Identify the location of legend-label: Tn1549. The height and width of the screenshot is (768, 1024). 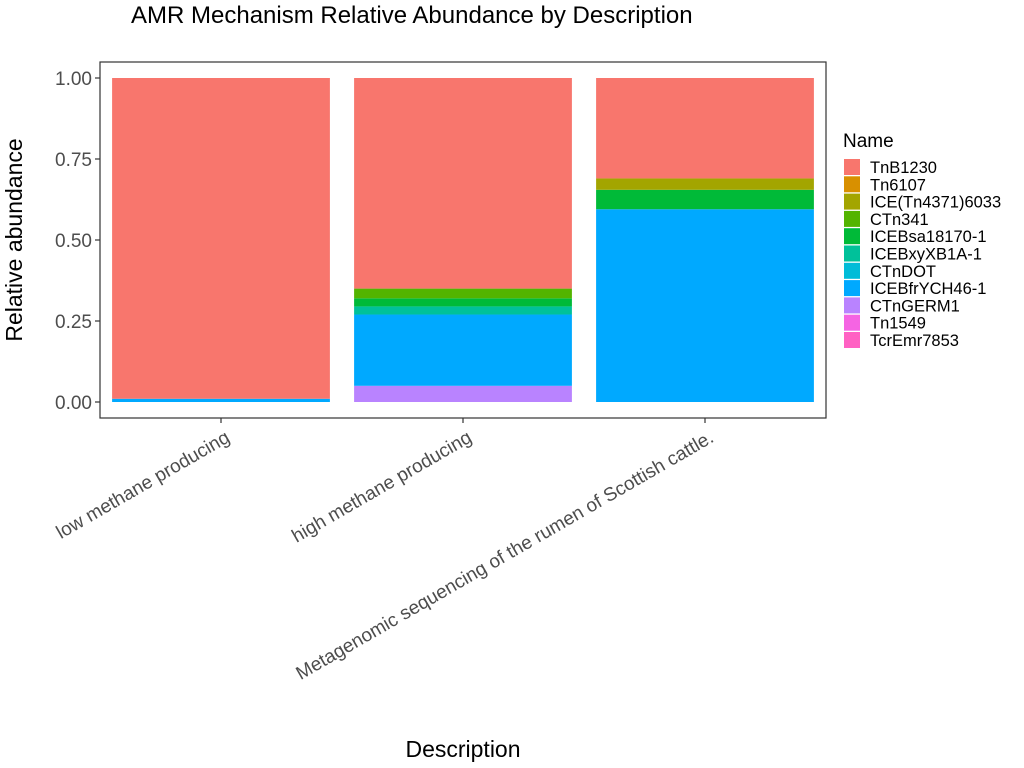
(898, 324).